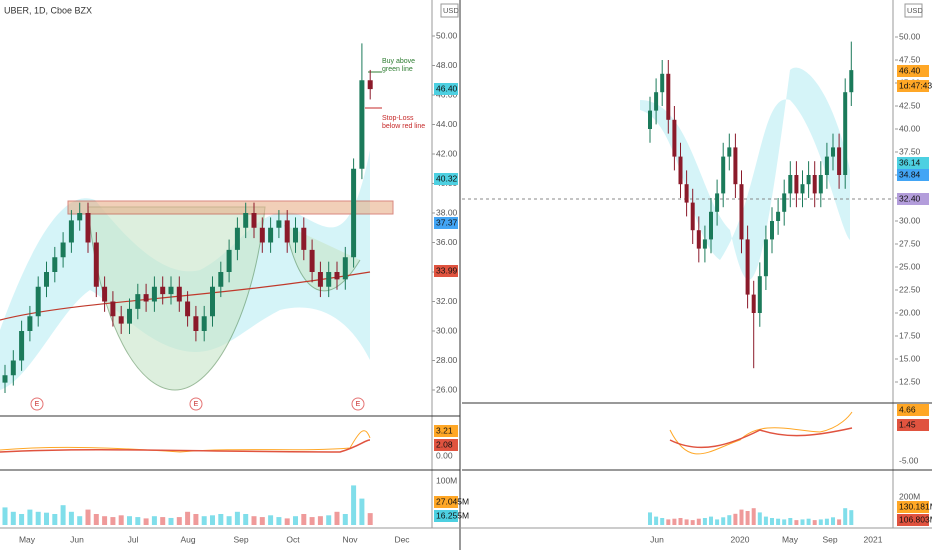 Image resolution: width=932 pixels, height=555 pixels. Describe the element at coordinates (187, 539) in the screenshot. I see `x-tick-label: Aug` at that location.